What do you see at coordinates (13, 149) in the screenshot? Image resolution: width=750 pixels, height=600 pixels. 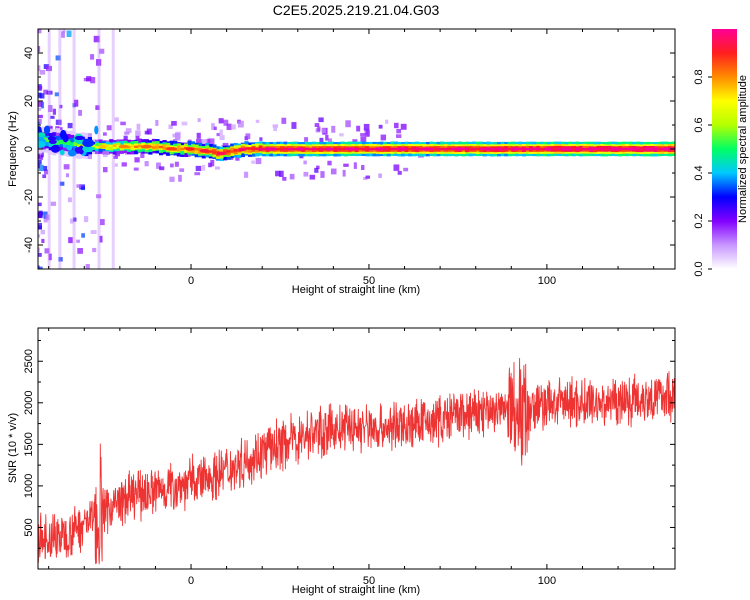 I see `spectrogram-y-axis-label: Frequency (Hz)` at bounding box center [13, 149].